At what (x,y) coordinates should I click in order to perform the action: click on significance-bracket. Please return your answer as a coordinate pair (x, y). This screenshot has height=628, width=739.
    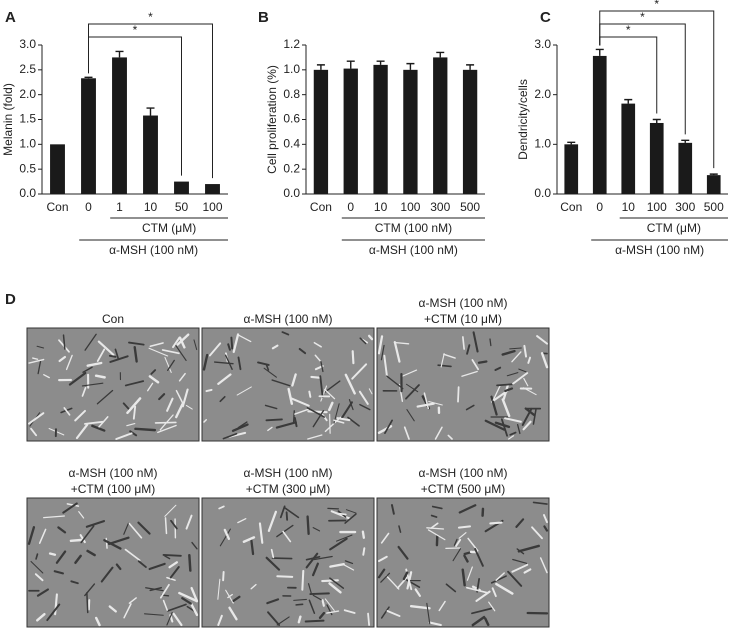
    Looking at the image, I should click on (135, 106).